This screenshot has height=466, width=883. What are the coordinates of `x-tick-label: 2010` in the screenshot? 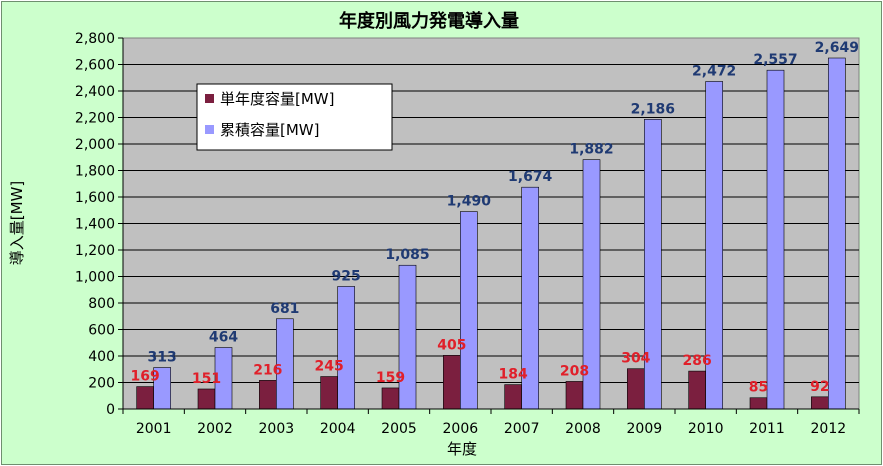 It's located at (706, 429).